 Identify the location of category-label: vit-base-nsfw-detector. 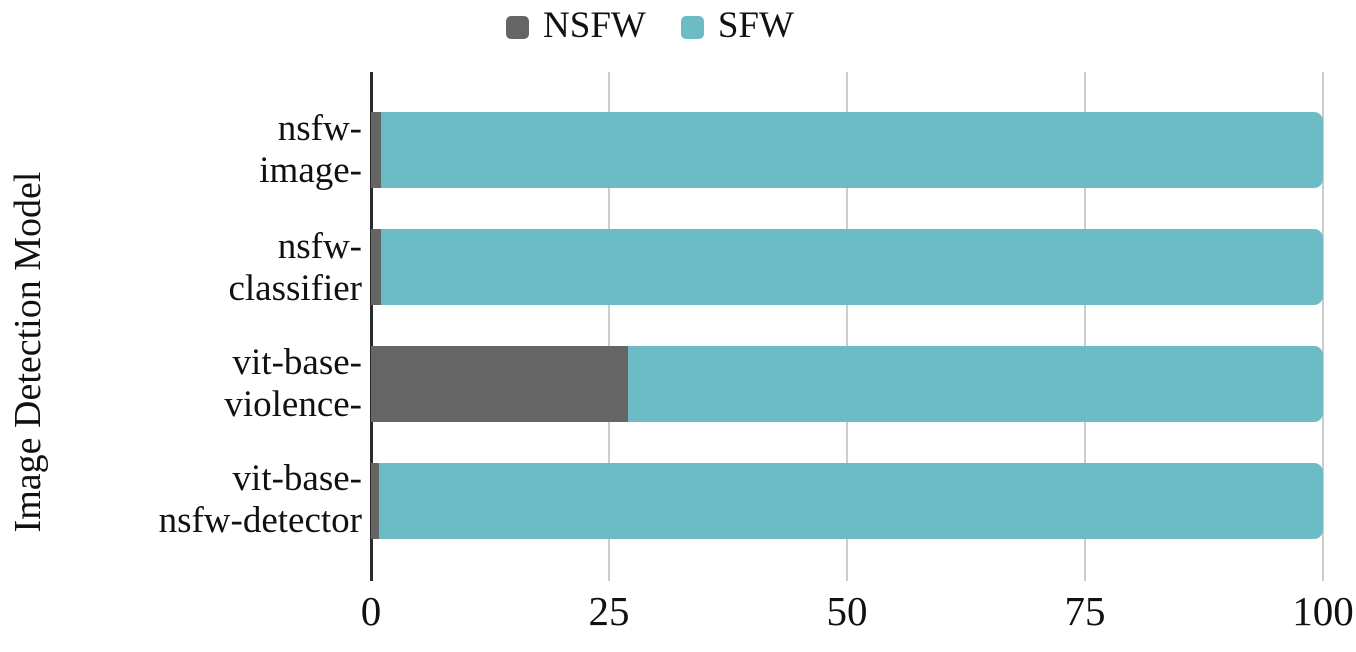
(192, 500).